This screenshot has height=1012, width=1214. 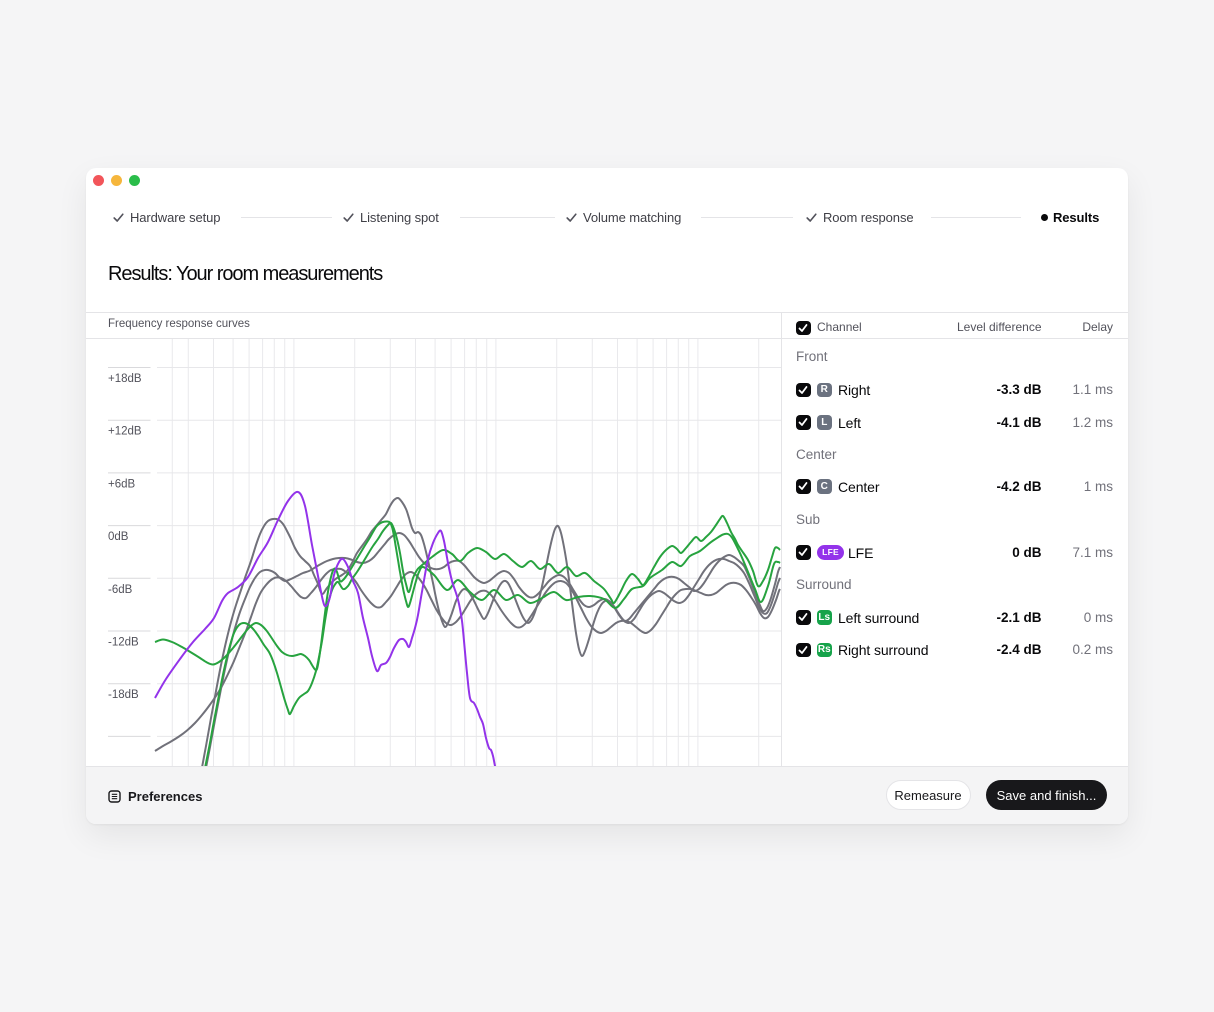 What do you see at coordinates (120, 590) in the screenshot?
I see `svg-text: -6dB` at bounding box center [120, 590].